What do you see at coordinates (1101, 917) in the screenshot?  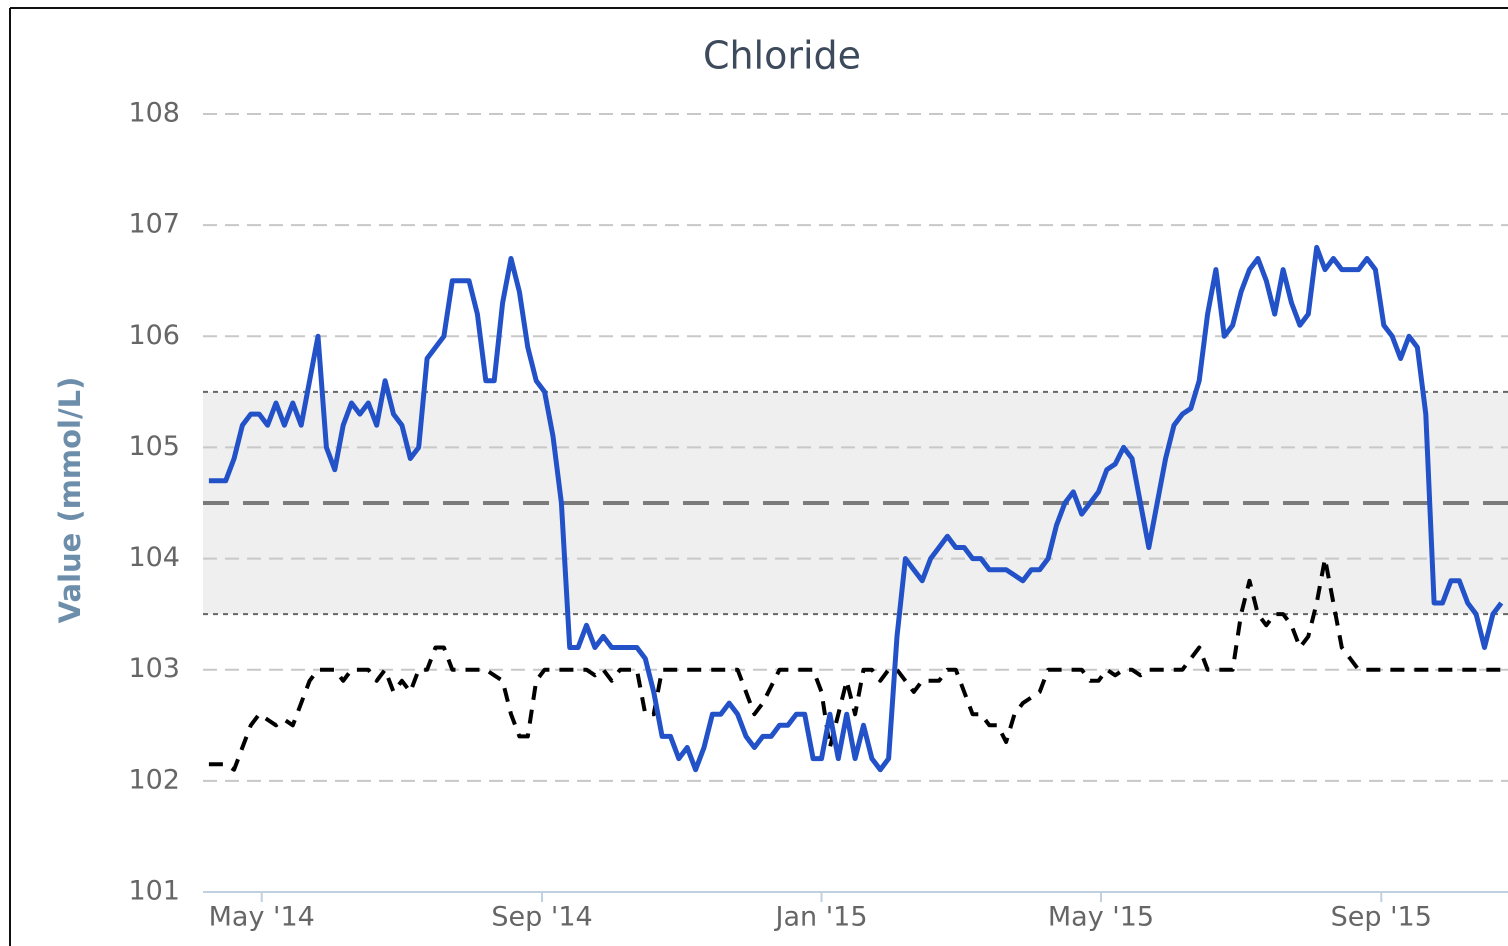 I see `x-tick-label: May '15` at bounding box center [1101, 917].